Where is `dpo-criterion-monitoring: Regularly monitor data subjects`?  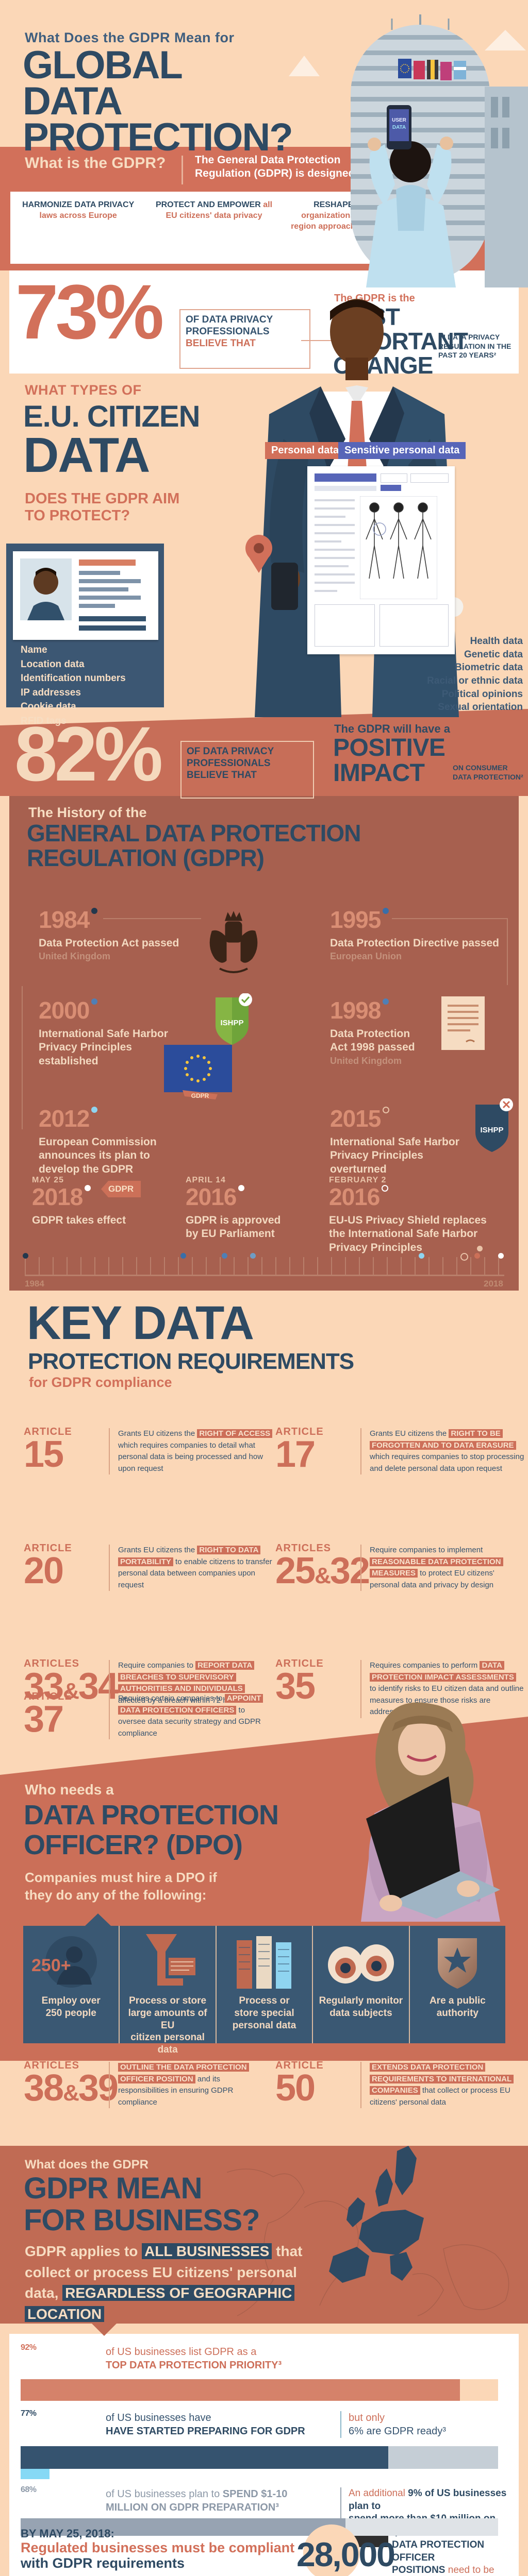 dpo-criterion-monitoring: Regularly monitor data subjects is located at coordinates (360, 1984).